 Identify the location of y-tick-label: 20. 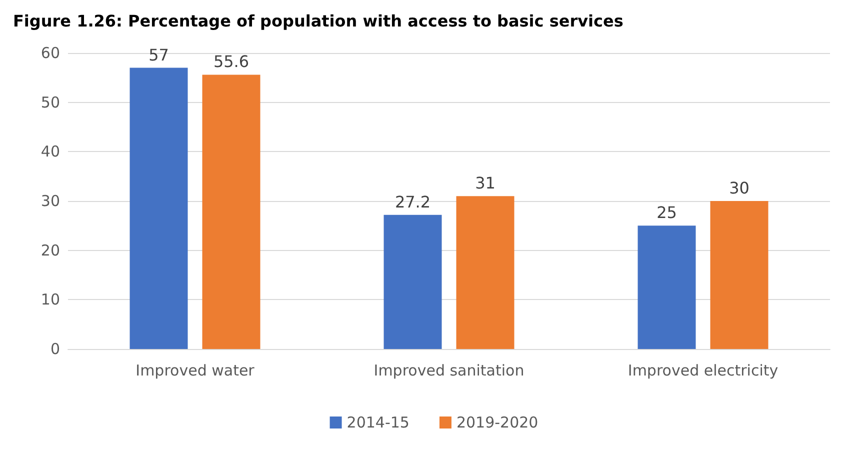
(50, 250).